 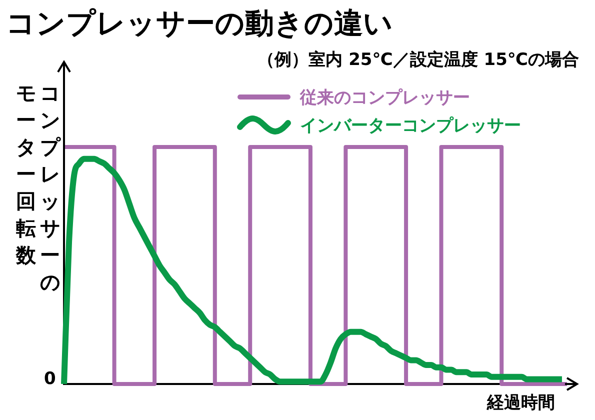 What do you see at coordinates (38, 187) in the screenshot?
I see `text: コンプレッサーのモーター回転数` at bounding box center [38, 187].